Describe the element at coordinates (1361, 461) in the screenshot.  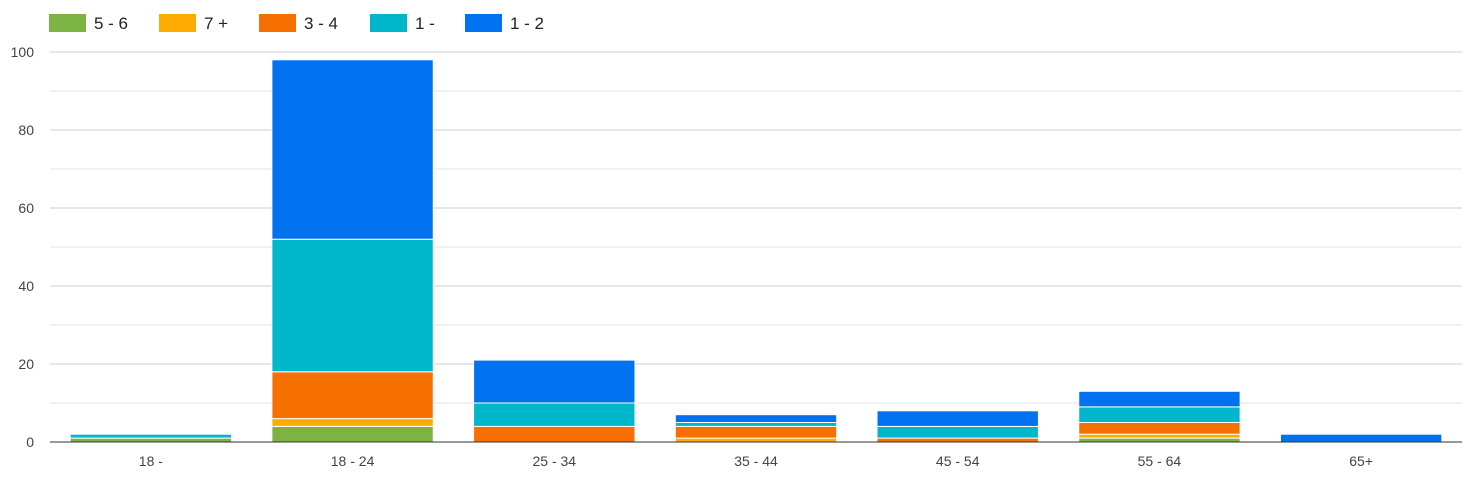
I see `x-tick-label: 65+` at that location.